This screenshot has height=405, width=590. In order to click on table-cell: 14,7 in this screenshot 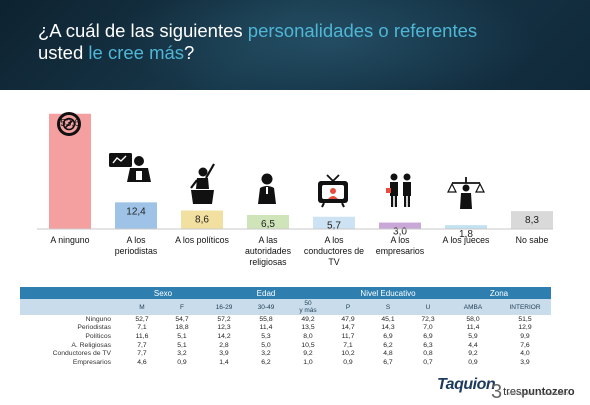, I will do `click(348, 328)`.